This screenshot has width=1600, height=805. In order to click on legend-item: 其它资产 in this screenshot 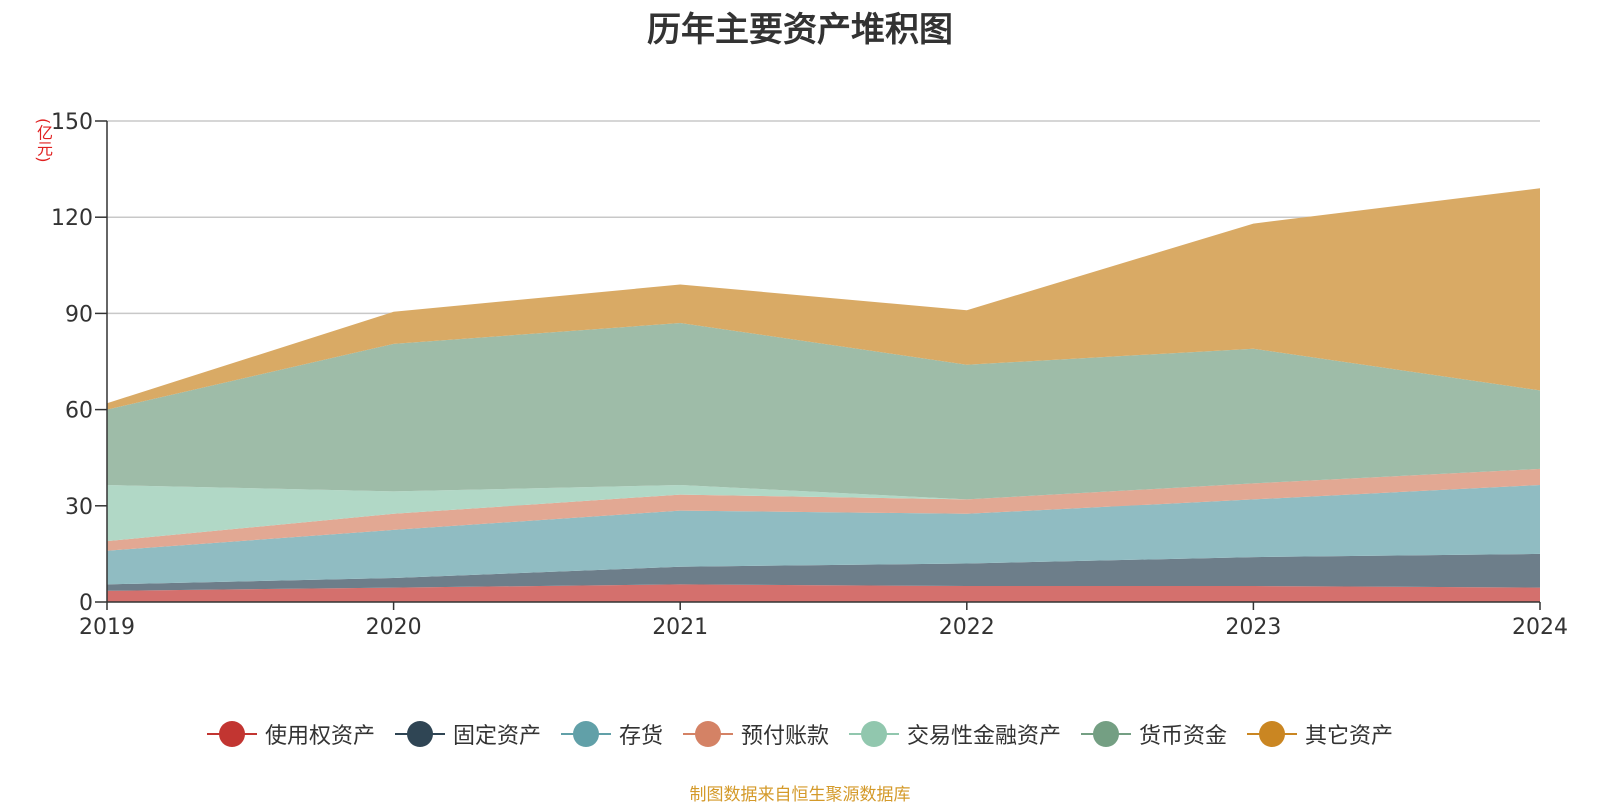, I will do `click(1320, 734)`.